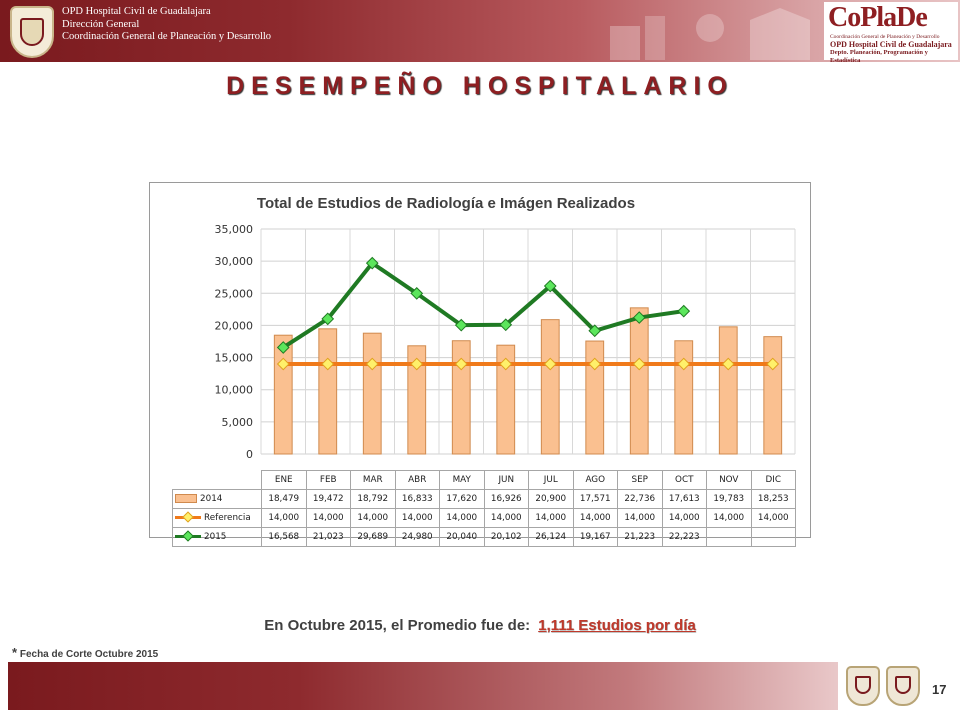 The image size is (960, 720). What do you see at coordinates (234, 261) in the screenshot?
I see `y-tick-label: 30,000` at bounding box center [234, 261].